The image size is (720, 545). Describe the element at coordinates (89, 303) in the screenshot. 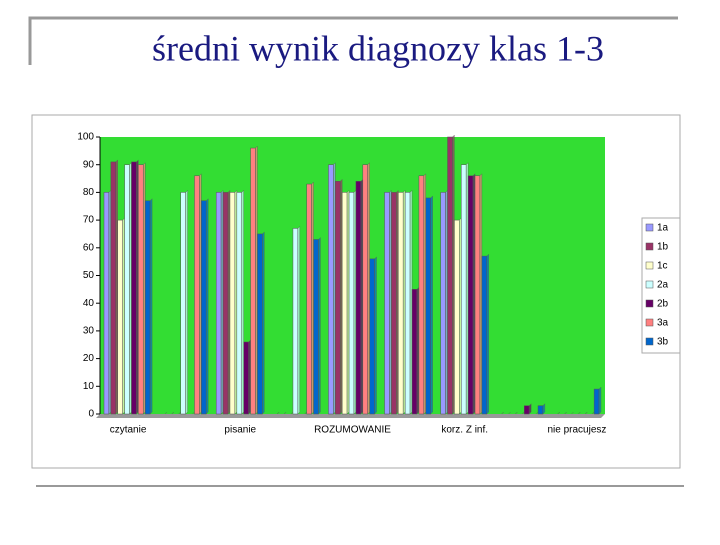

I see `y-tick-label: 40` at that location.